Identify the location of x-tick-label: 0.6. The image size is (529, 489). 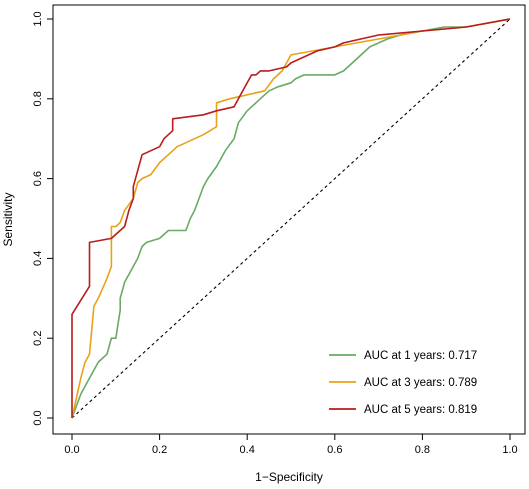
(334, 450).